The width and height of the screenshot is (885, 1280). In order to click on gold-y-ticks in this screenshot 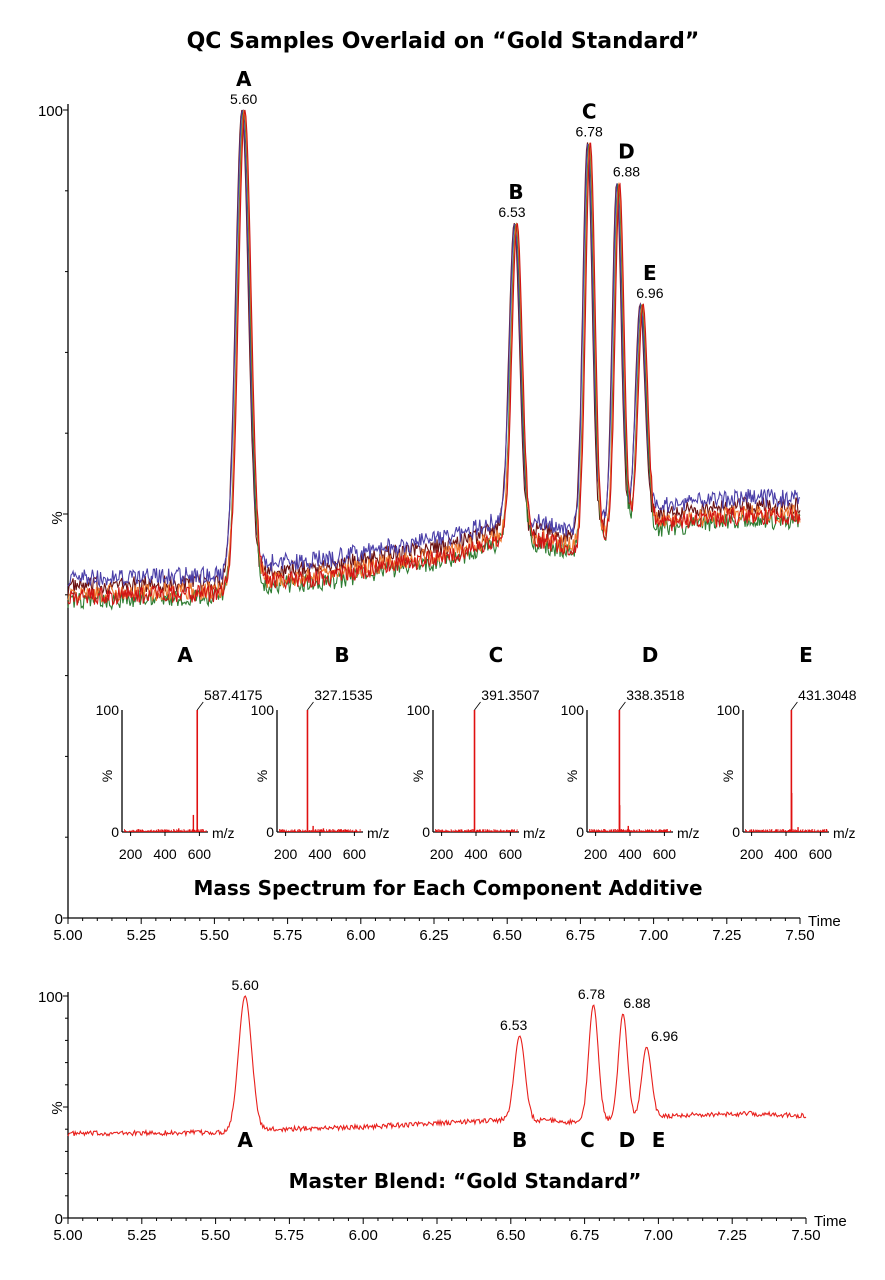, I will do `click(65, 1107)`.